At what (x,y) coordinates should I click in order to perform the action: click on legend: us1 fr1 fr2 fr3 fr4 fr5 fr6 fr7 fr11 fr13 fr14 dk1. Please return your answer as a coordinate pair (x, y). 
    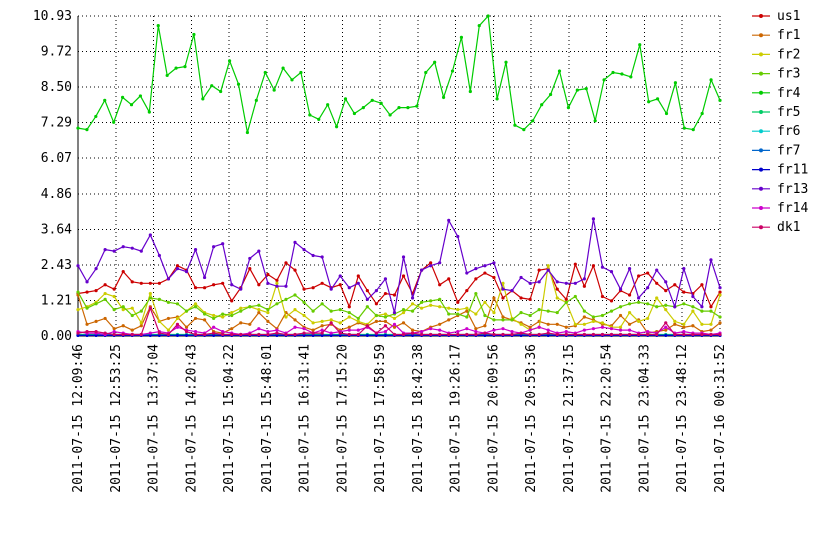
    Looking at the image, I should click on (780, 122).